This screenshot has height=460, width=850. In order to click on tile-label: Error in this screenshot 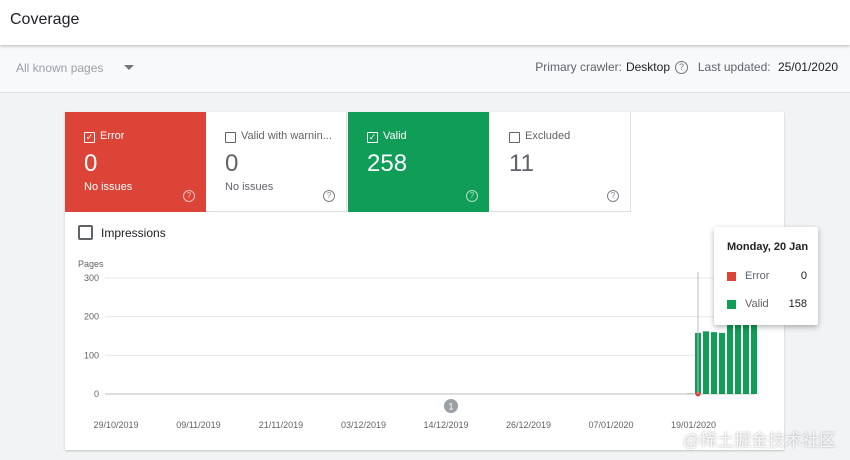, I will do `click(112, 136)`.